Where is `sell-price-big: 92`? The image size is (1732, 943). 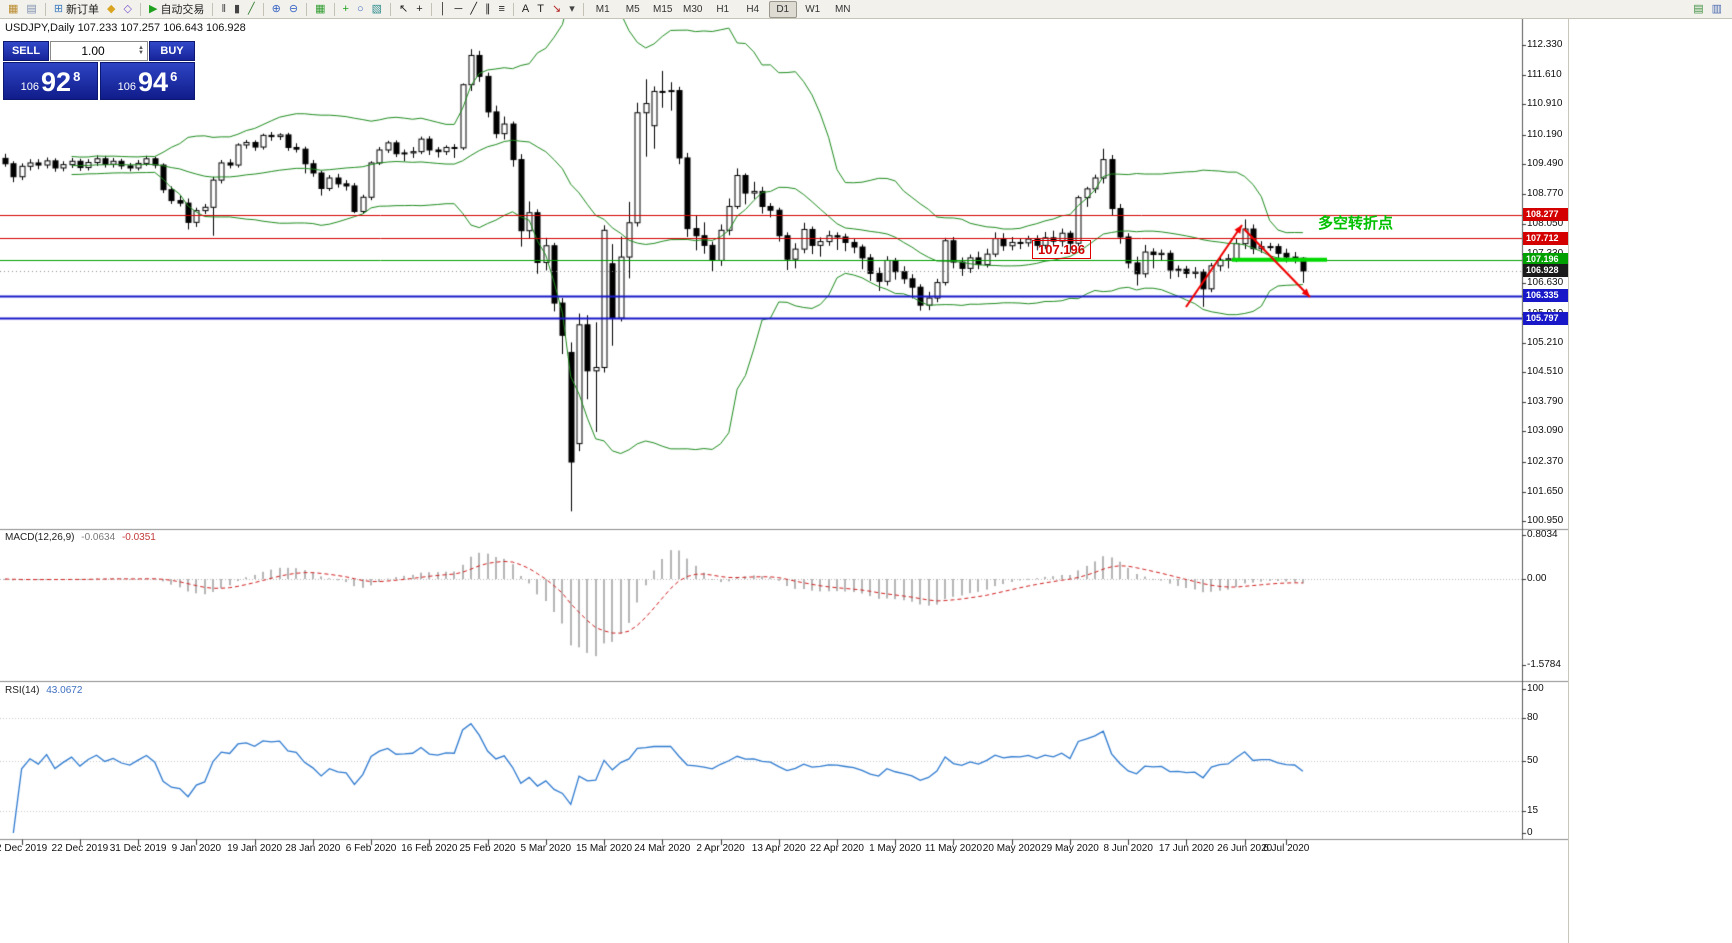
sell-price-big: 92 is located at coordinates (56, 82).